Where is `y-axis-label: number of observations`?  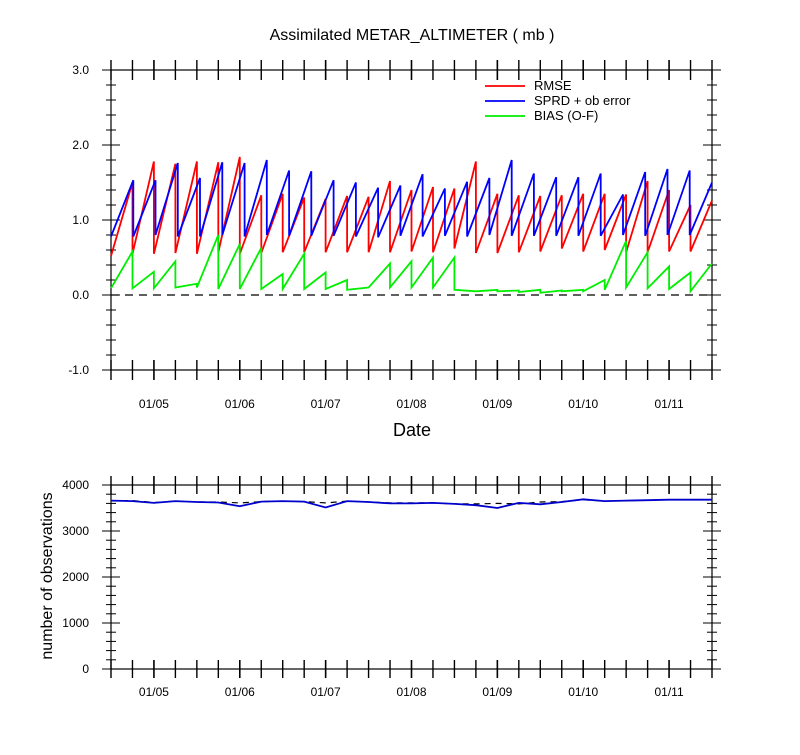
y-axis-label: number of observations is located at coordinates (47, 575).